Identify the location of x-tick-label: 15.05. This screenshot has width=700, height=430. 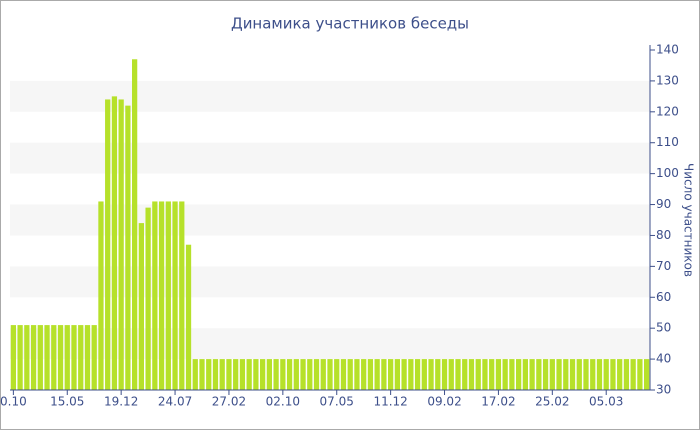
(67, 402).